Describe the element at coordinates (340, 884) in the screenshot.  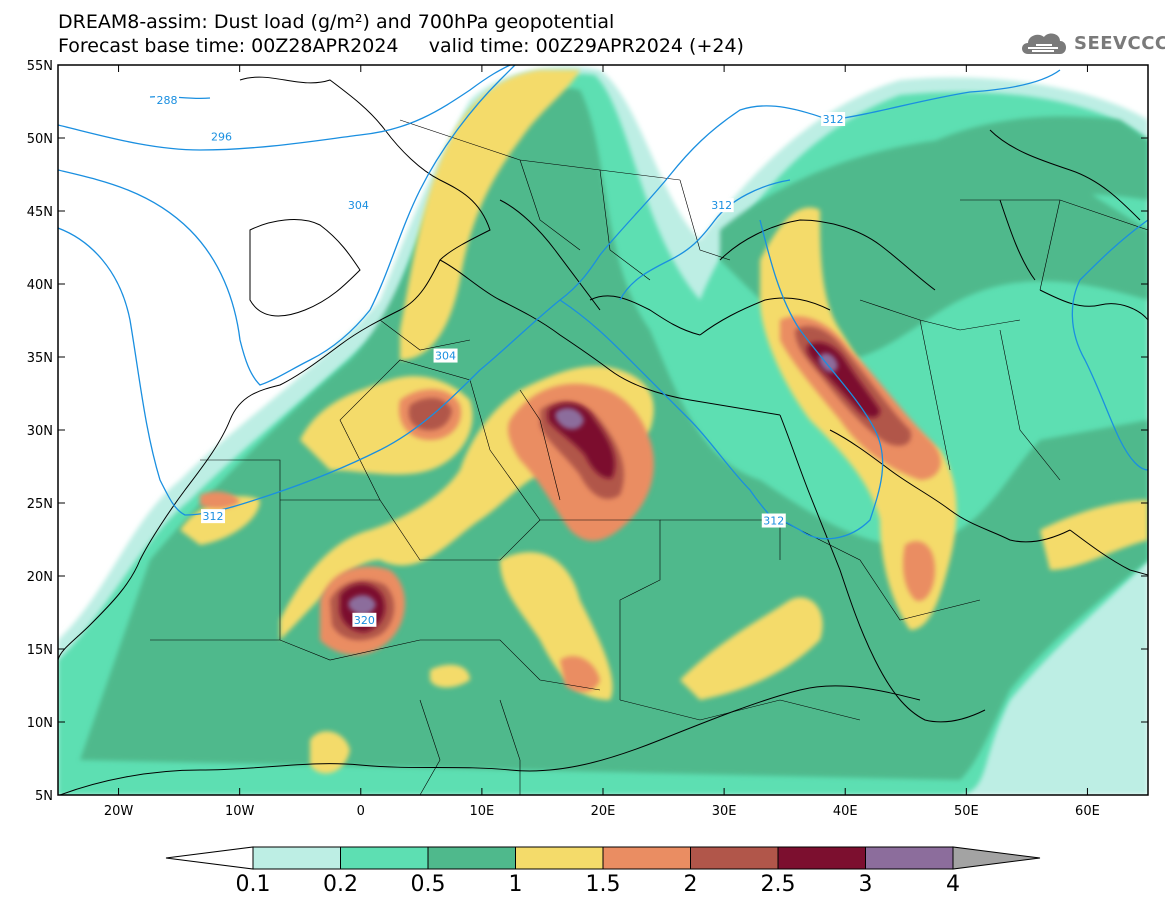
I see `colorbar-tick-label: 0.2` at that location.